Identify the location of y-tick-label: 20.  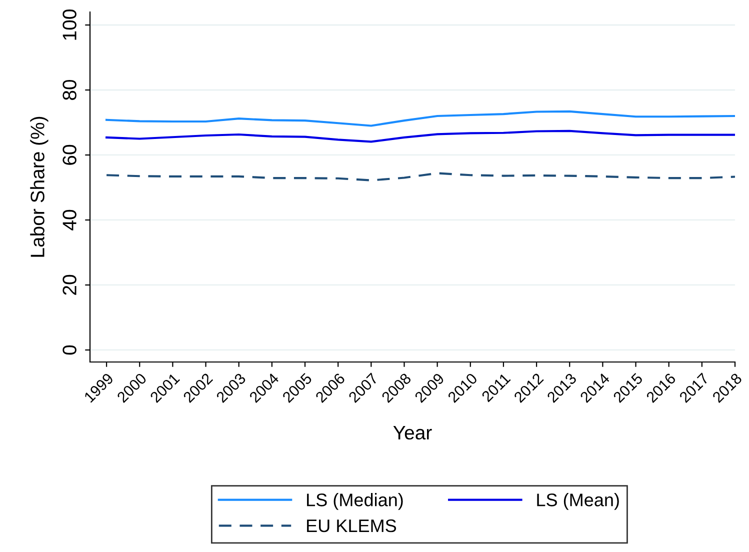
(69, 284).